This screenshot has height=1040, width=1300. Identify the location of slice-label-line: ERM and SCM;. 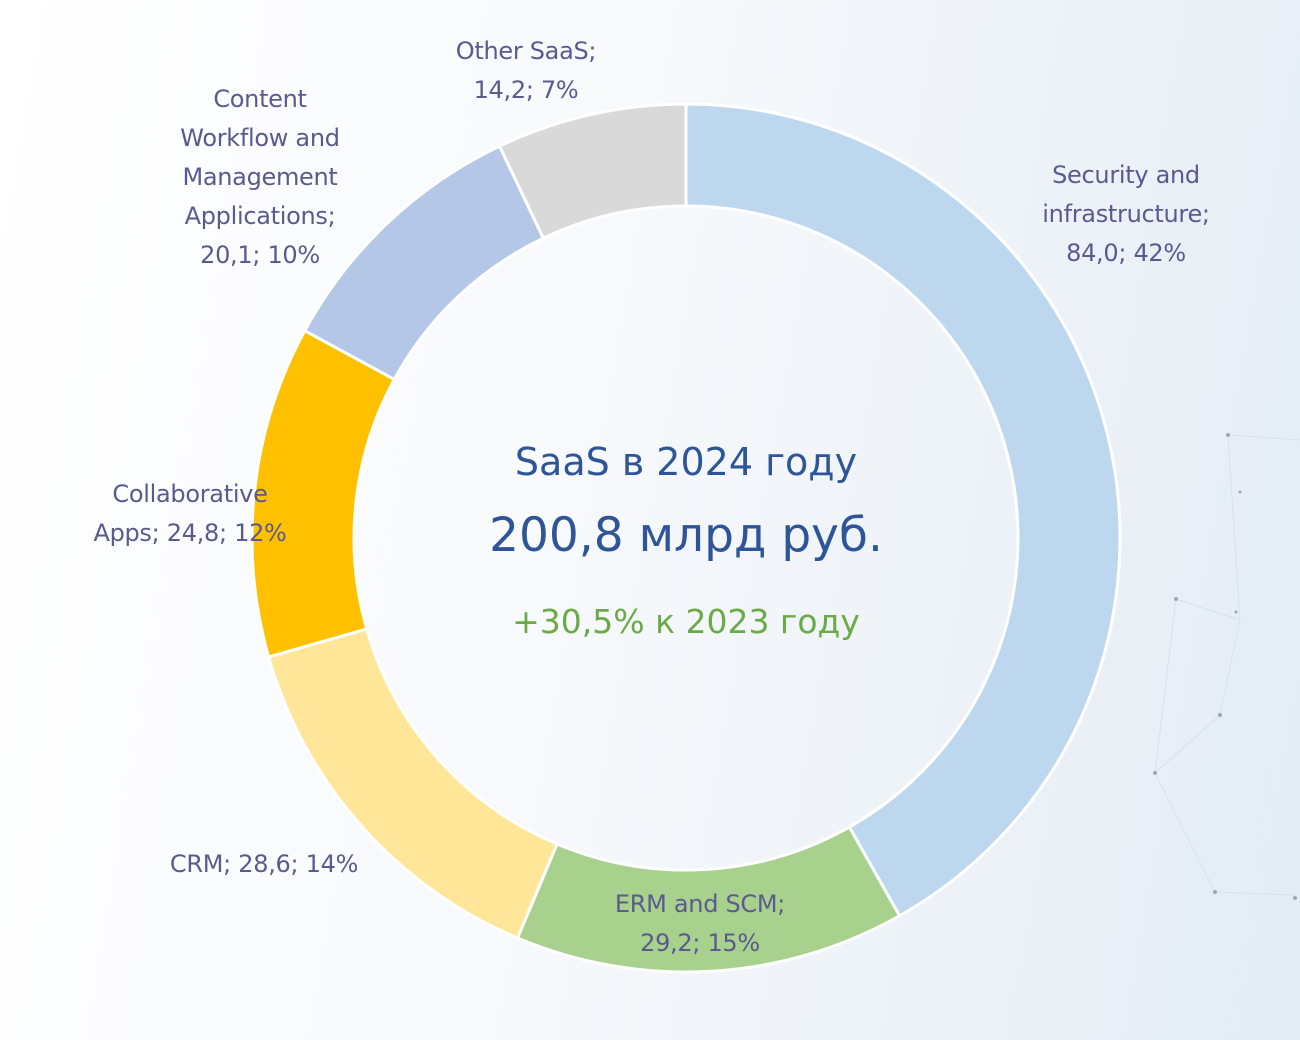
(700, 904).